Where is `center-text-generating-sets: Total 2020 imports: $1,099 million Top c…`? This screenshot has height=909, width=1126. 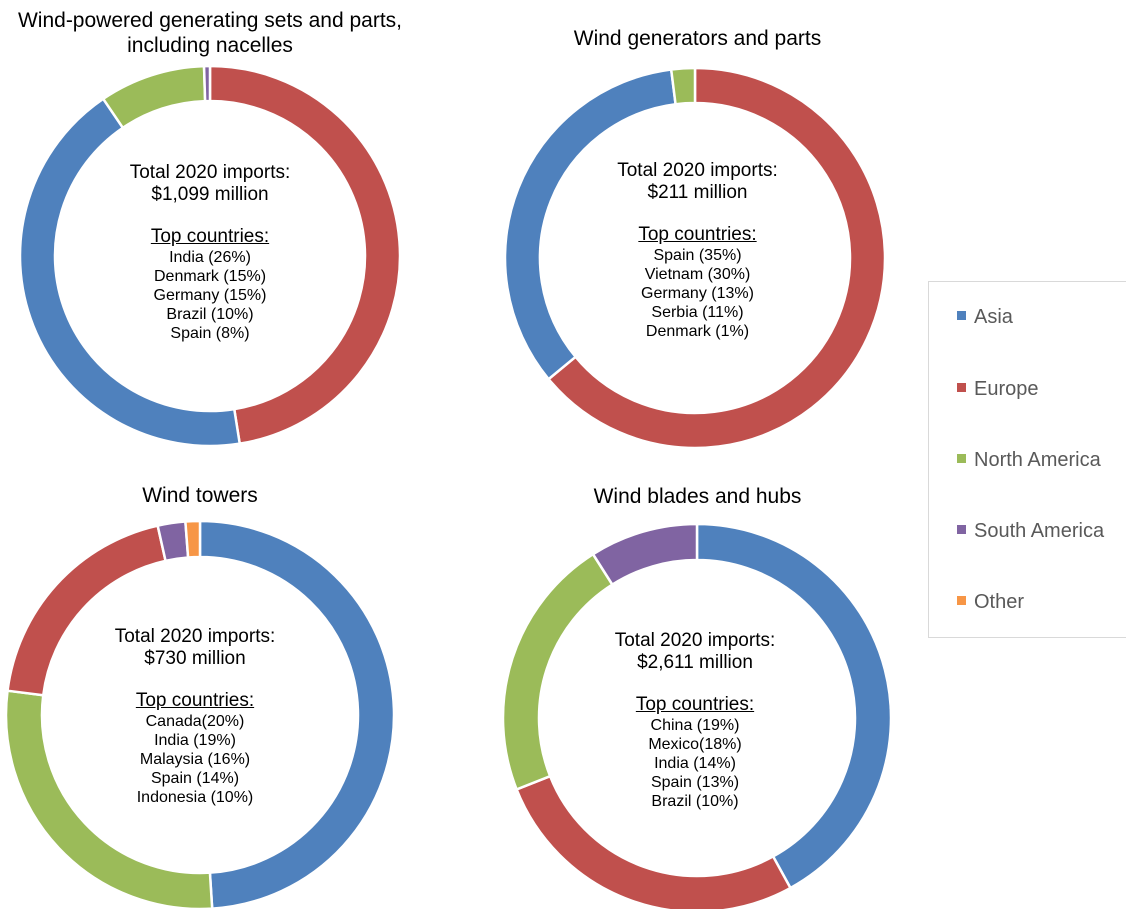
center-text-generating-sets: Total 2020 imports: $1,099 million Top c… is located at coordinates (210, 252).